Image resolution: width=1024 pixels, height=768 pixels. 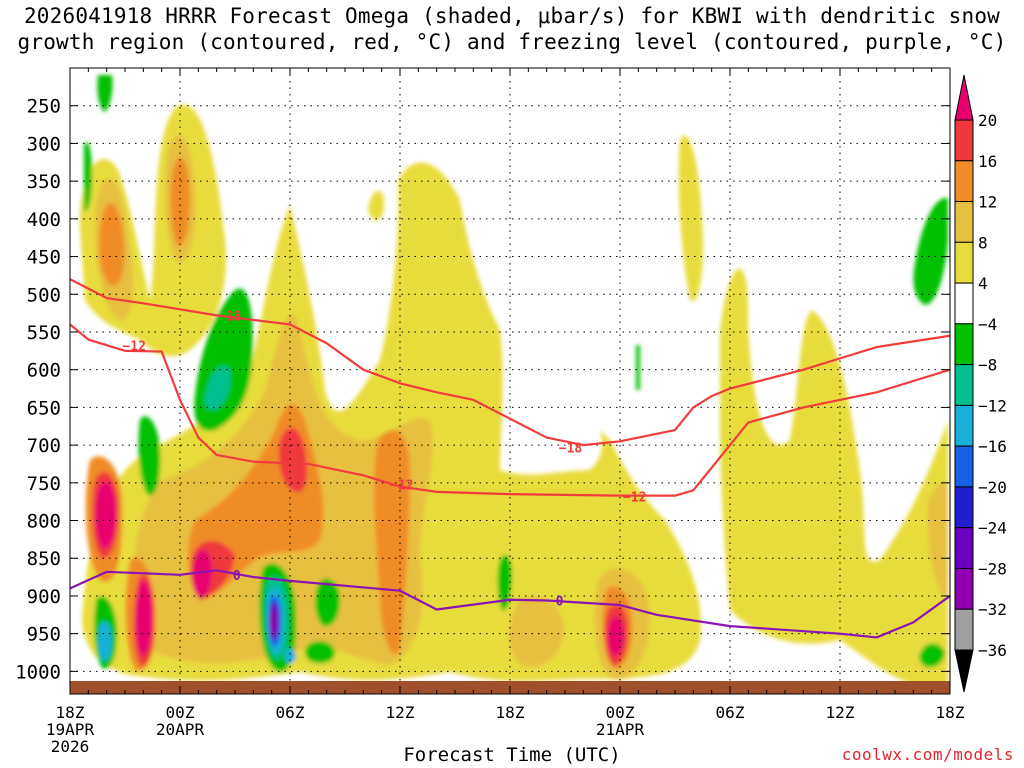 What do you see at coordinates (615, 636) in the screenshot?
I see `omega-region-magenta-21apr` at bounding box center [615, 636].